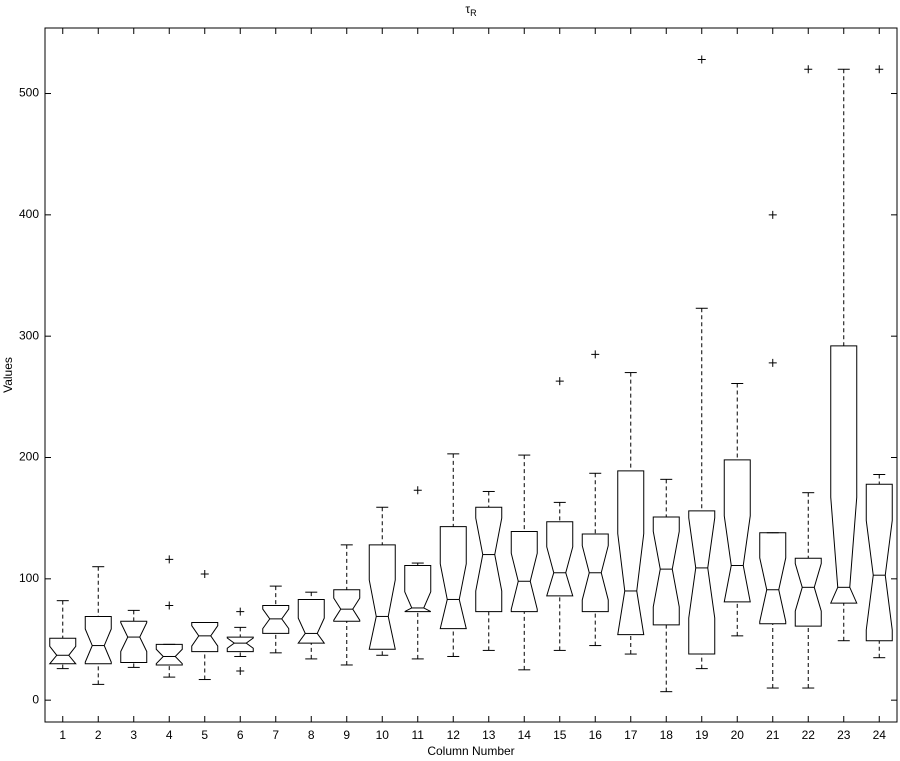 Image resolution: width=900 pixels, height=761 pixels. I want to click on x-tick-label: 2, so click(98, 735).